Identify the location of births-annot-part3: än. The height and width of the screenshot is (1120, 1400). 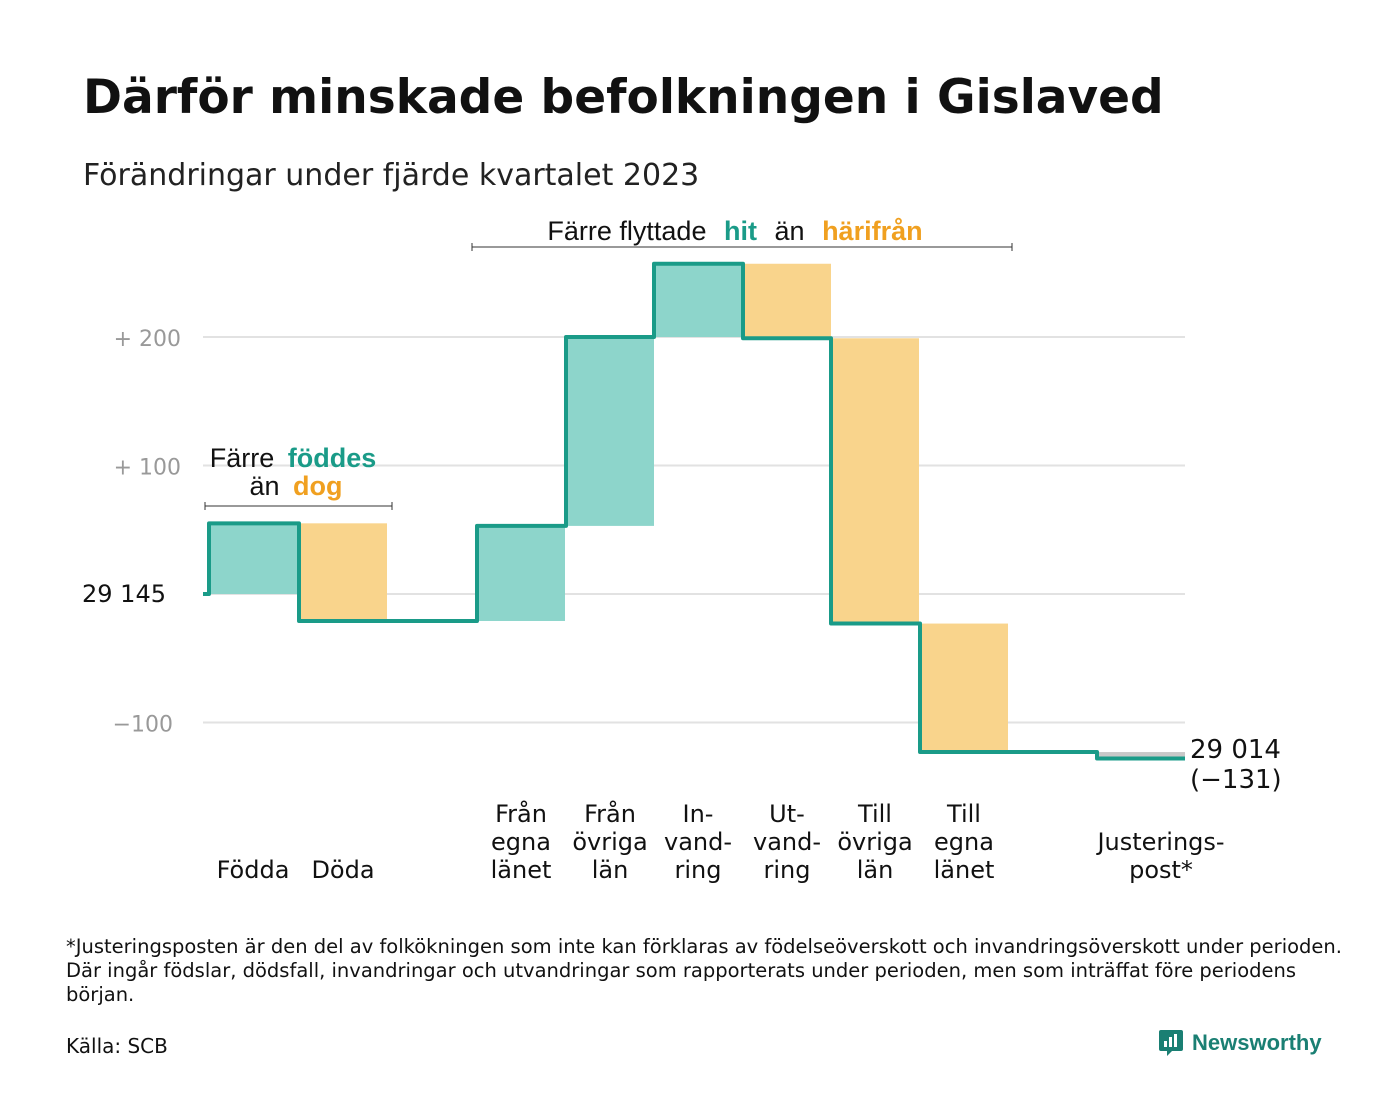
(264, 486).